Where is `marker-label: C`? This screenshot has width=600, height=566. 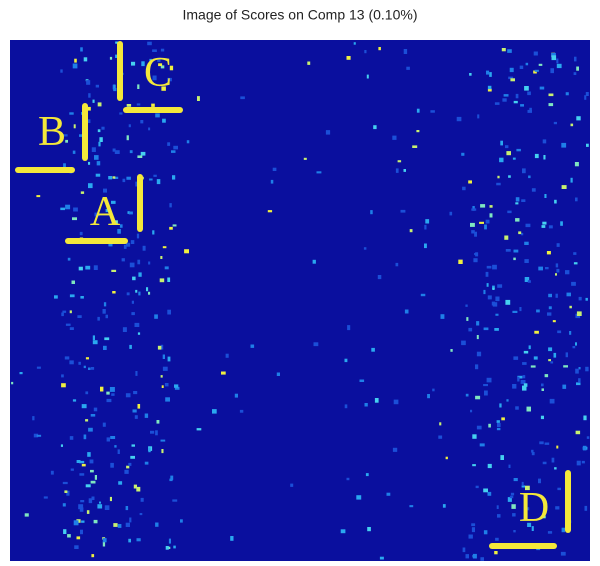 marker-label: C is located at coordinates (158, 73).